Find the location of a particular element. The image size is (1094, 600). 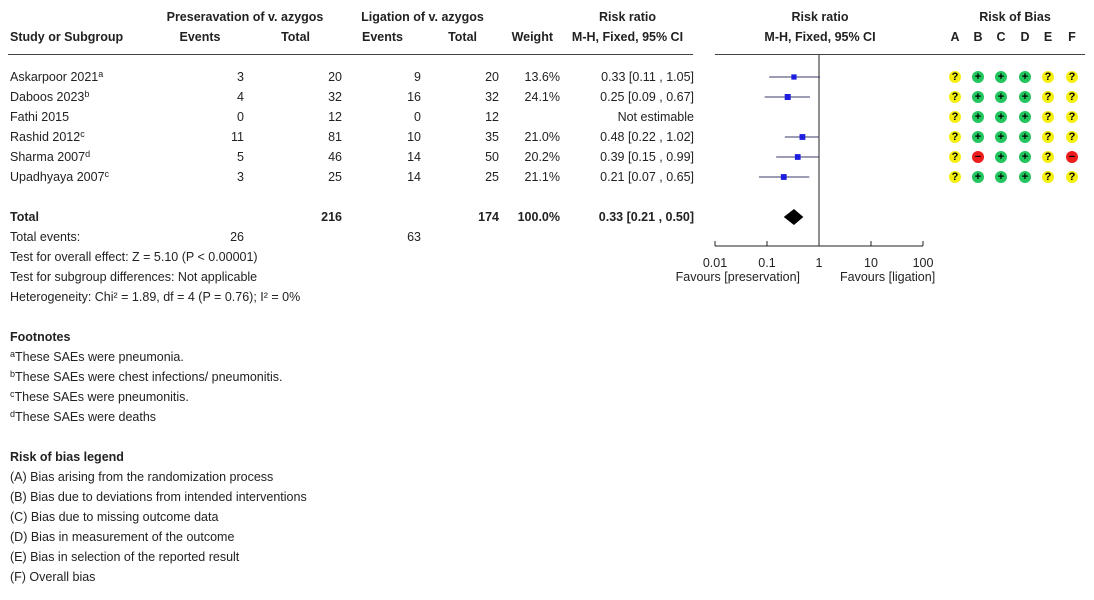

rob-legend-item: (D) Bias in measurement of the outcome is located at coordinates (122, 537).